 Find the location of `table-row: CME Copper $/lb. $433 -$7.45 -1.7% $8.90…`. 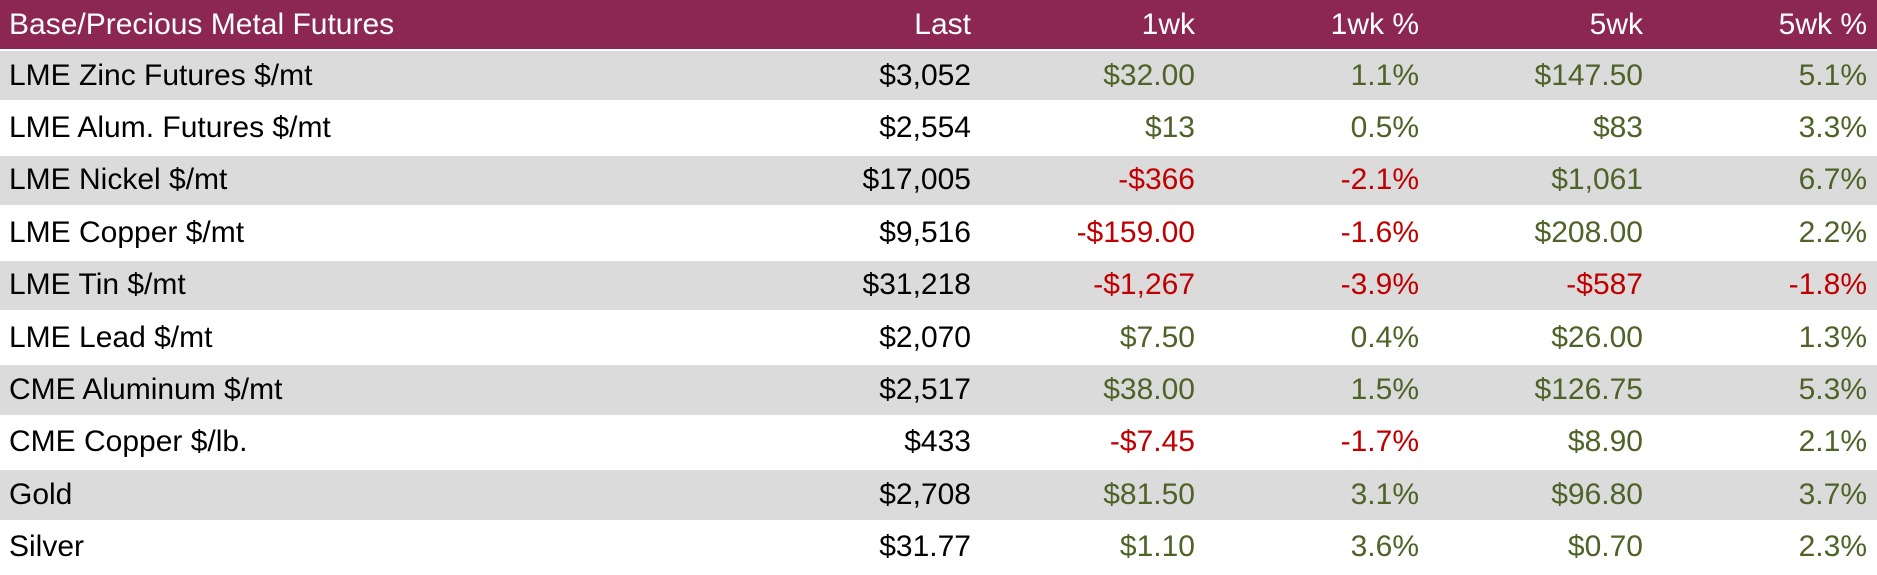

table-row: CME Copper $/lb. $433 -$7.45 -1.7% $8.90… is located at coordinates (938, 443).